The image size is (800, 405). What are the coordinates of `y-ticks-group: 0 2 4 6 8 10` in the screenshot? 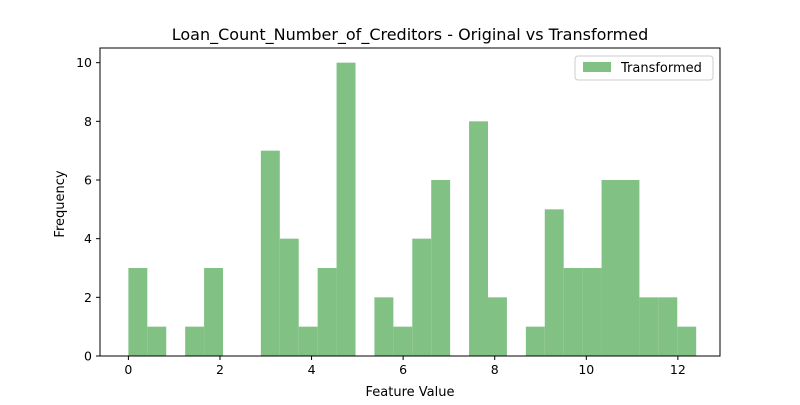 It's located at (88, 209).